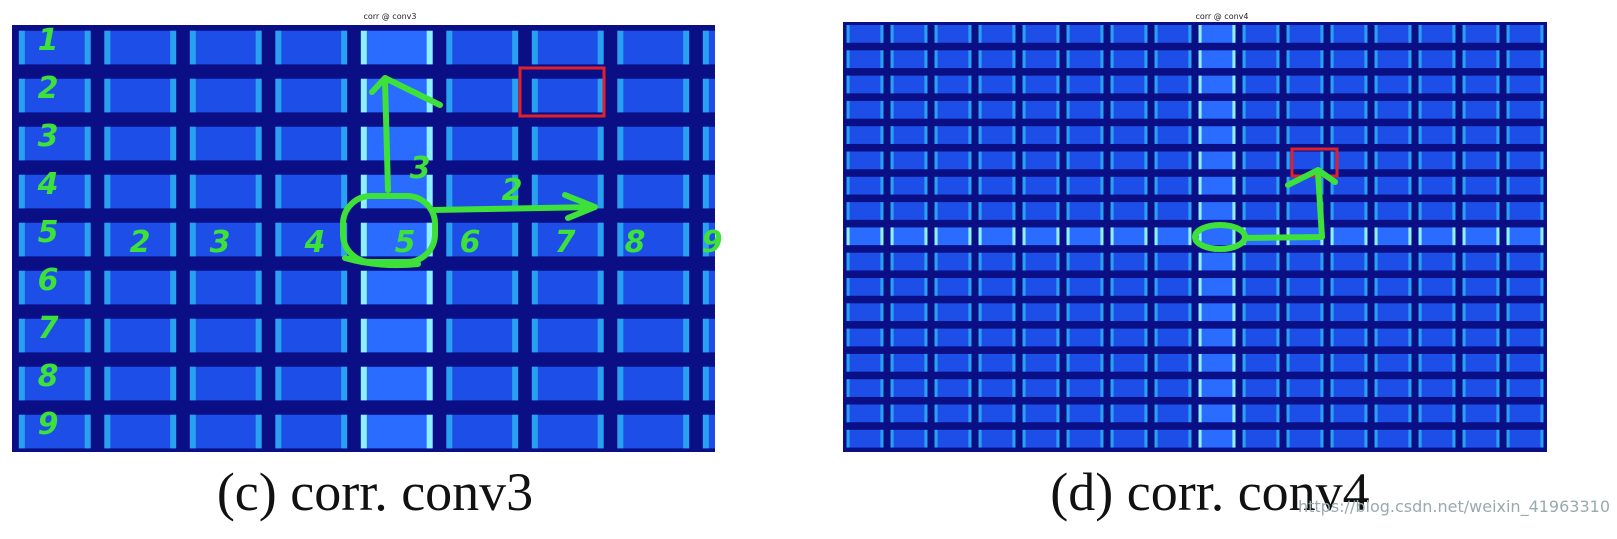 The height and width of the screenshot is (539, 1617). Describe the element at coordinates (48, 40) in the screenshot. I see `row-label: 1` at that location.